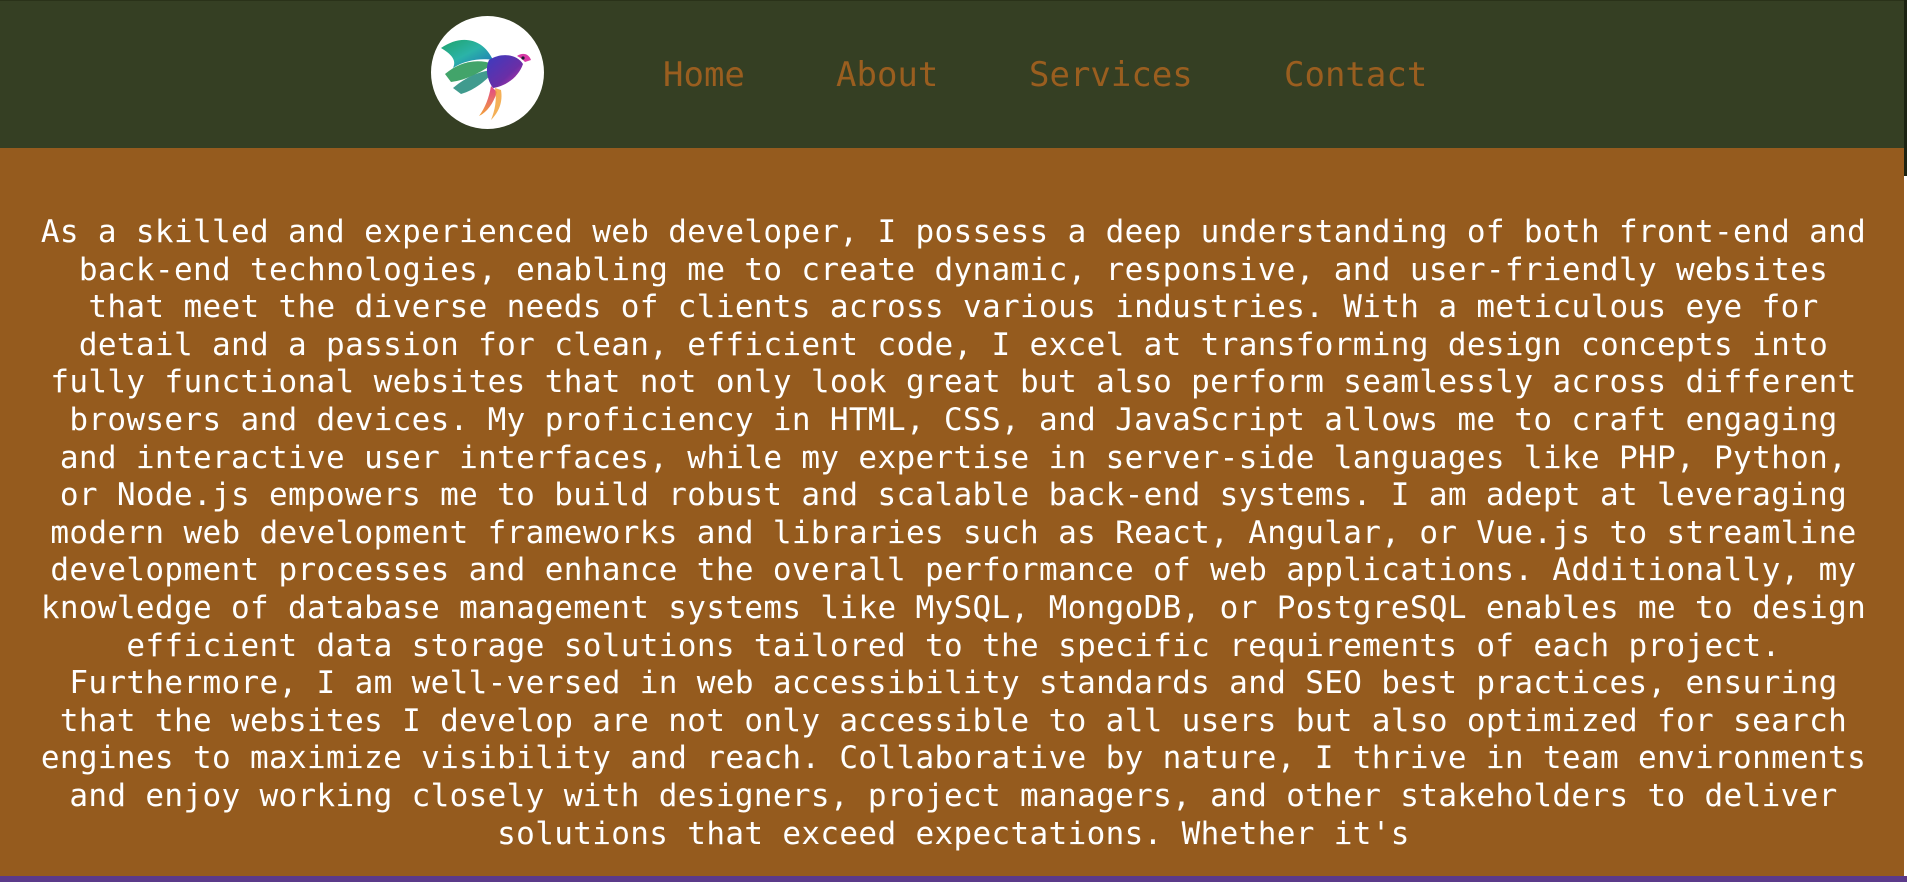 This screenshot has height=882, width=1907. Describe the element at coordinates (704, 75) in the screenshot. I see `nav-link-home: Home` at that location.